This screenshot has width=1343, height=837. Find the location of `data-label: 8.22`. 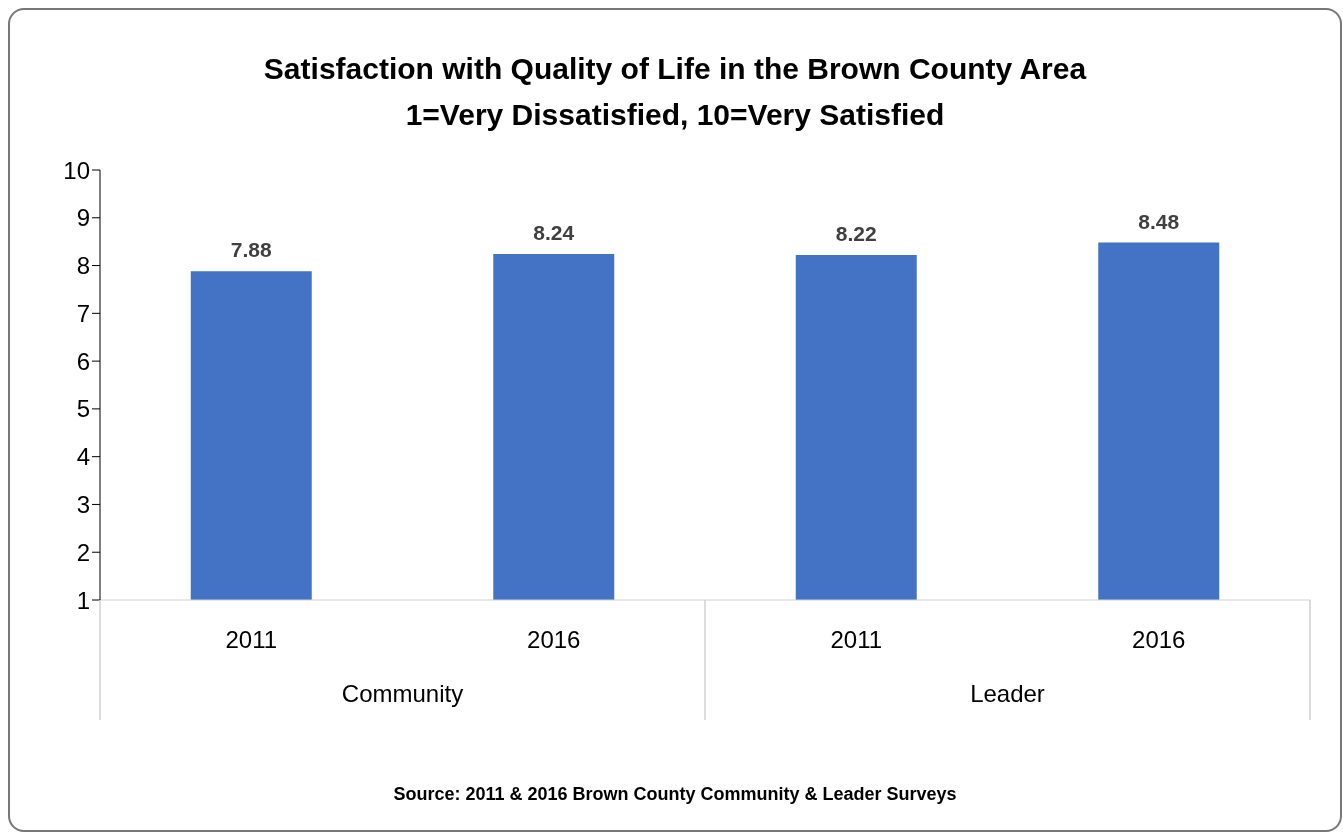

data-label: 8.22 is located at coordinates (856, 234).